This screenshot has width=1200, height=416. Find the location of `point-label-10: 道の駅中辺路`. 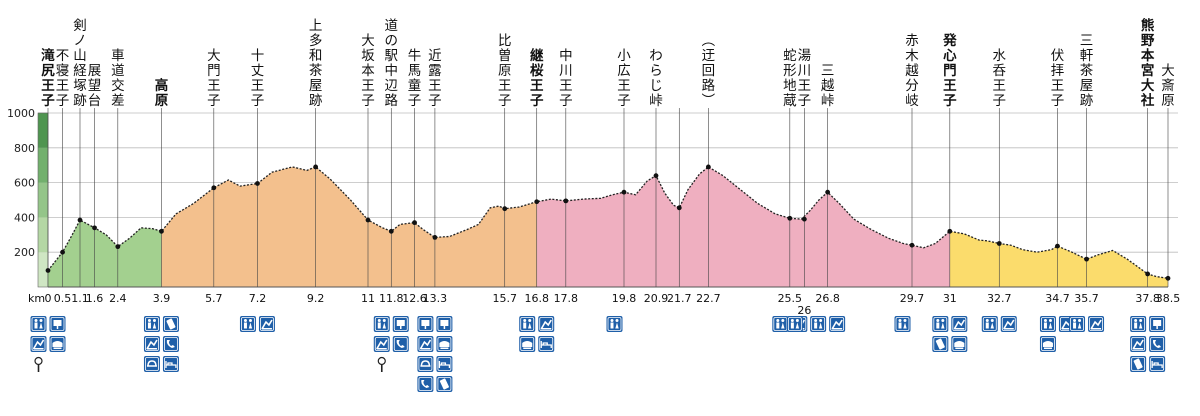

point-label-10: 道の駅中辺路 is located at coordinates (392, 63).